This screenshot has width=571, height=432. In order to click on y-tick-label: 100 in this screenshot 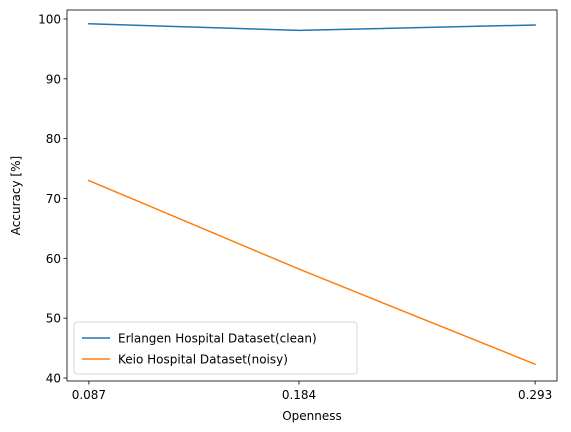, I will do `click(49, 19)`.